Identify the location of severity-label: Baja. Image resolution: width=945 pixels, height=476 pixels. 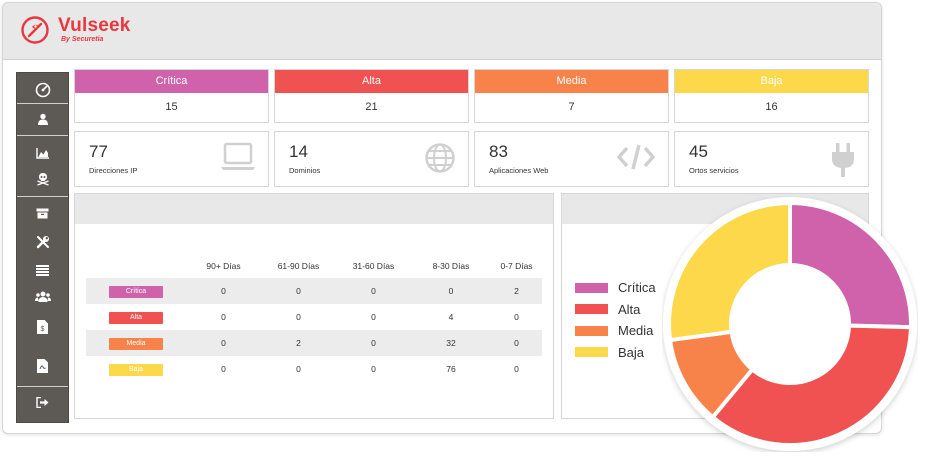
(771, 81).